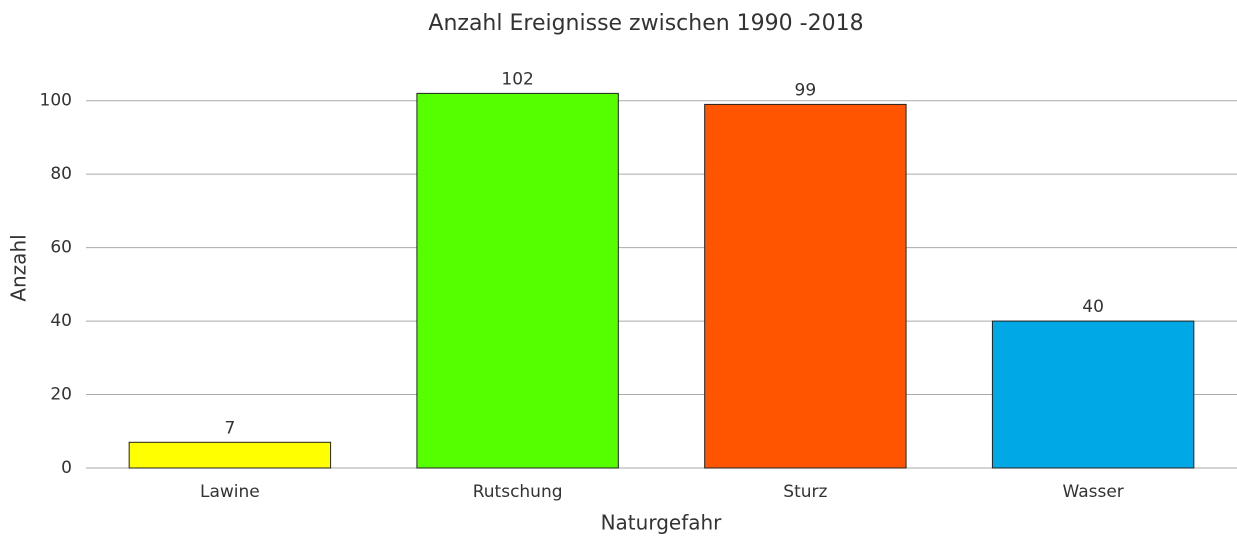 The image size is (1237, 539). Describe the element at coordinates (56, 101) in the screenshot. I see `y-tick-label: 100` at that location.